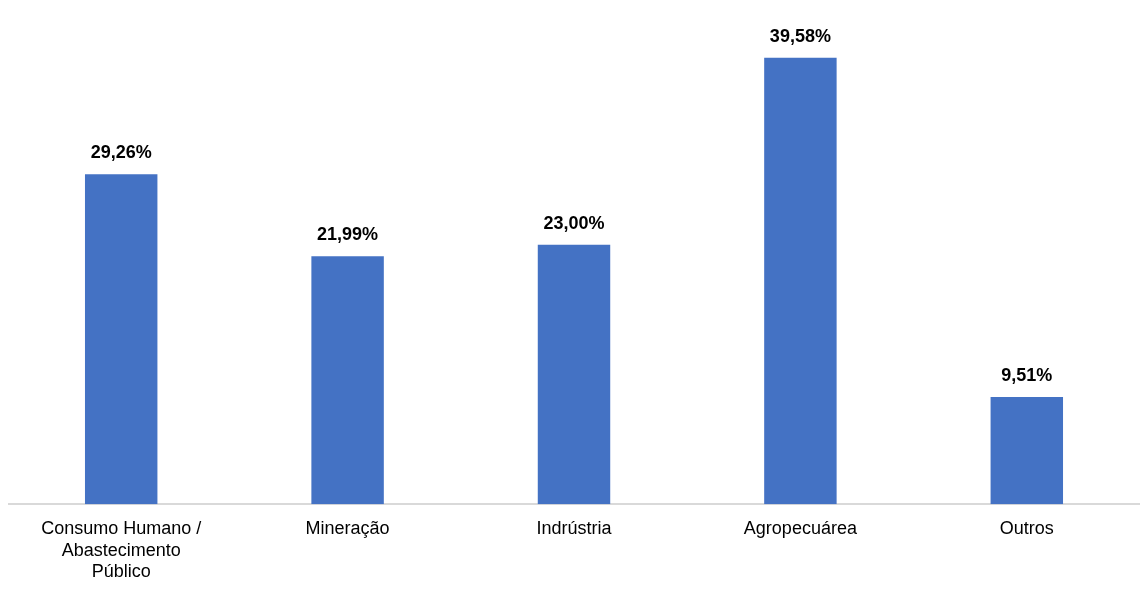 The image size is (1148, 605). I want to click on x-tick-label: Outros, so click(1026, 527).